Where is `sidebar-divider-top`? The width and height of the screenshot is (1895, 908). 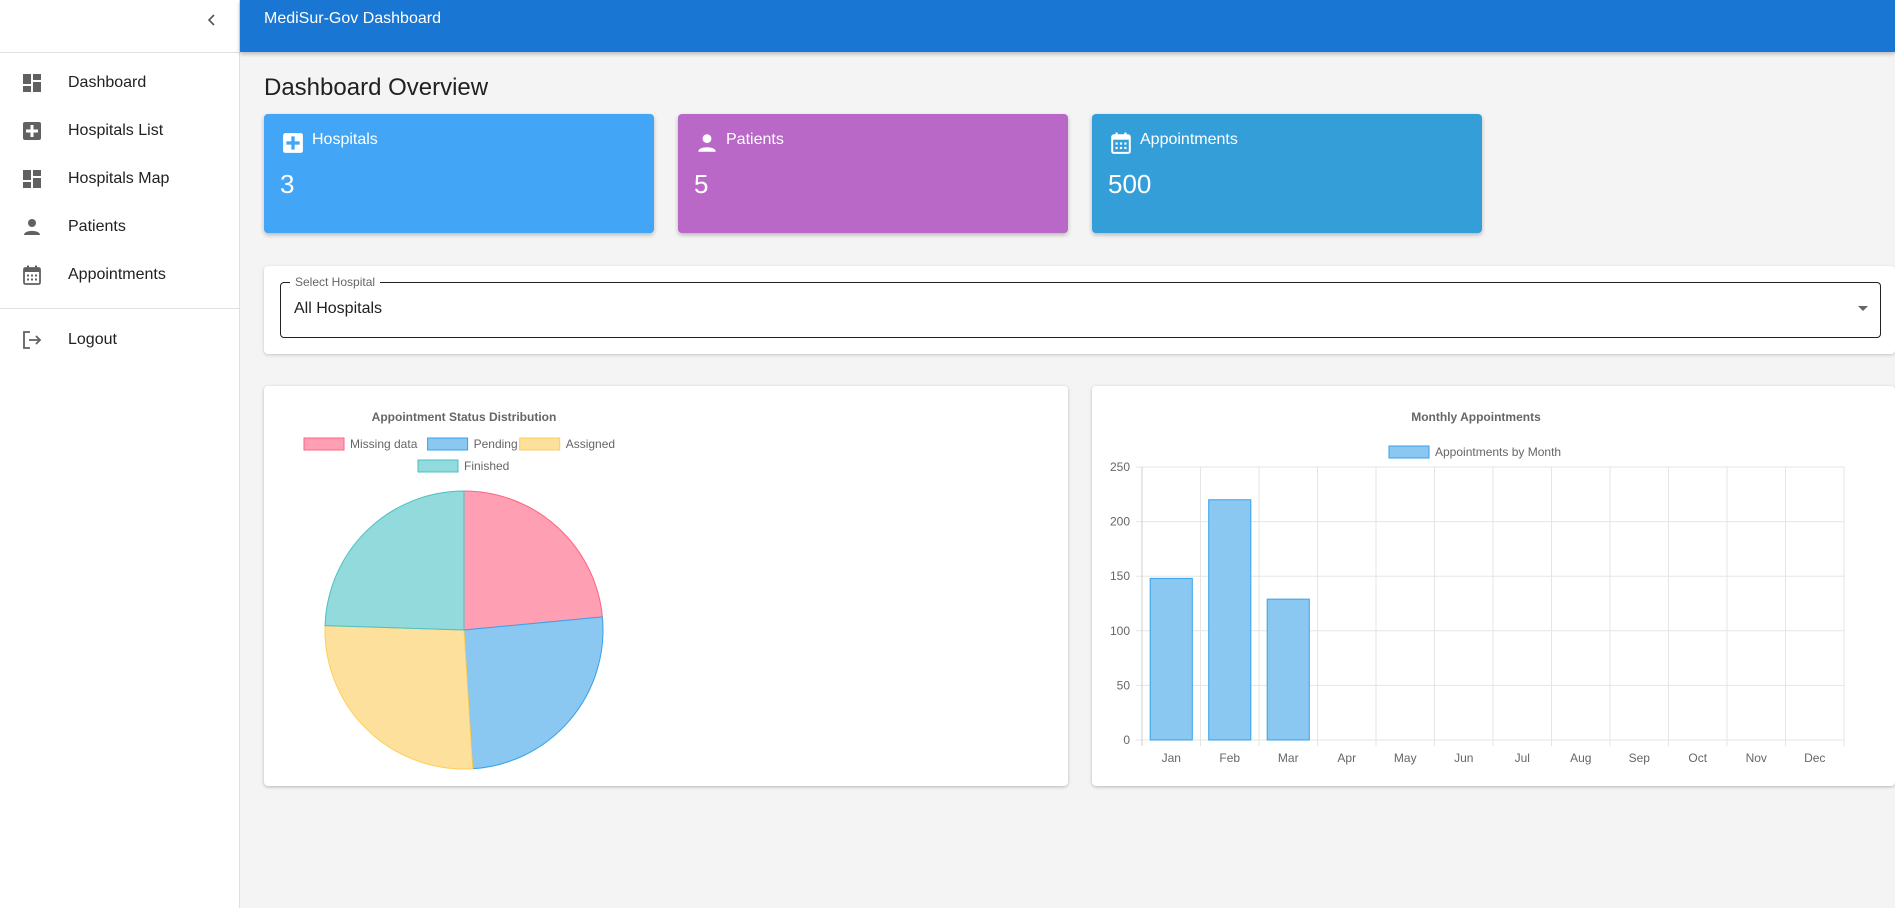 sidebar-divider-top is located at coordinates (120, 52).